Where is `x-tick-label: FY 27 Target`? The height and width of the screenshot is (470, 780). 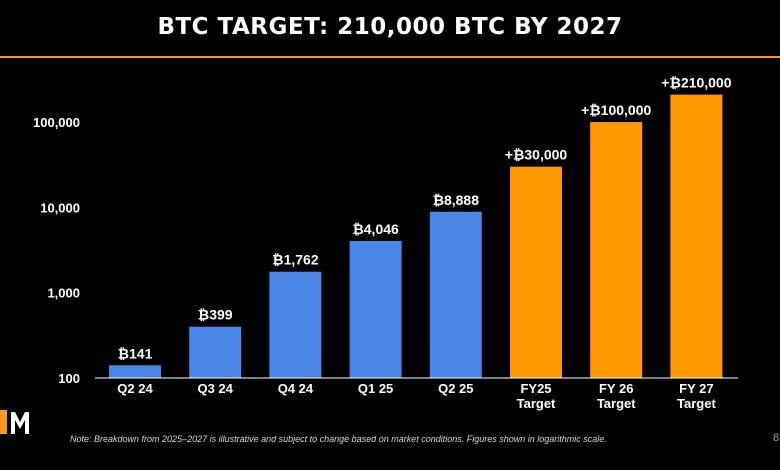
x-tick-label: FY 27 Target is located at coordinates (696, 396).